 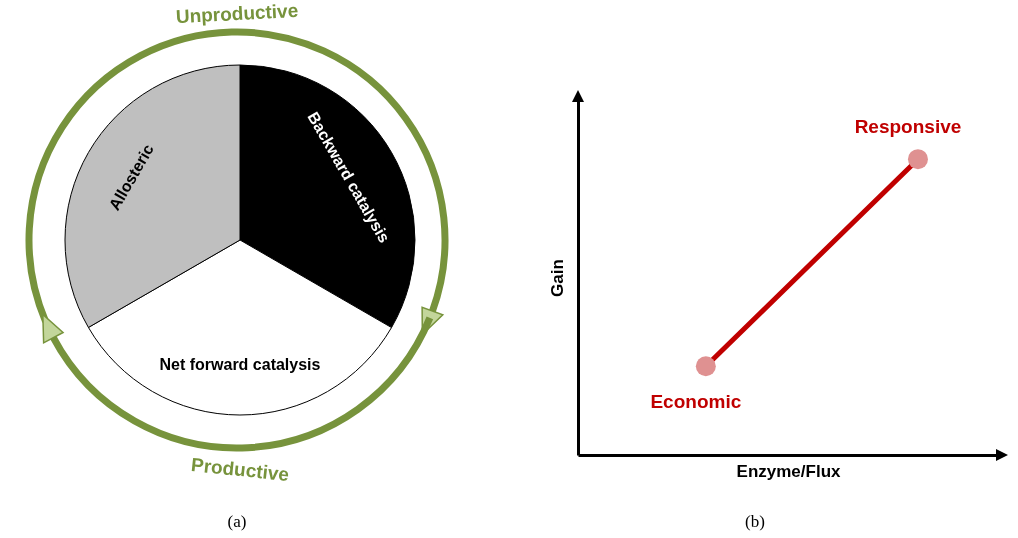 What do you see at coordinates (908, 127) in the screenshot?
I see `annotation: Responsive` at bounding box center [908, 127].